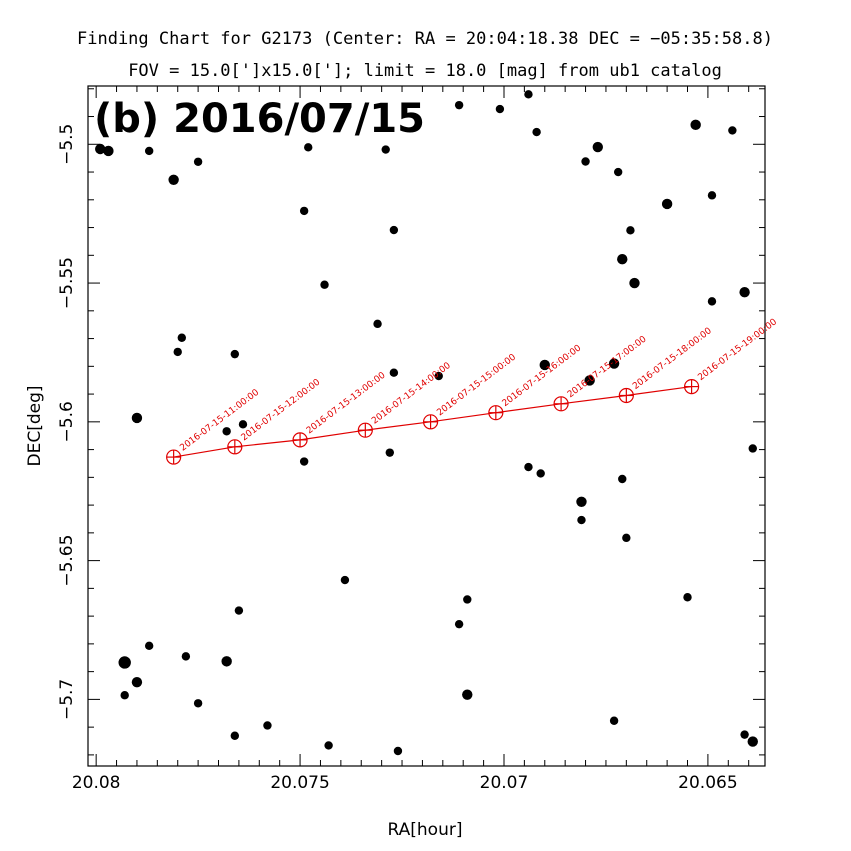  Describe the element at coordinates (67, 421) in the screenshot. I see `y-tick-label: −5.6` at that location.